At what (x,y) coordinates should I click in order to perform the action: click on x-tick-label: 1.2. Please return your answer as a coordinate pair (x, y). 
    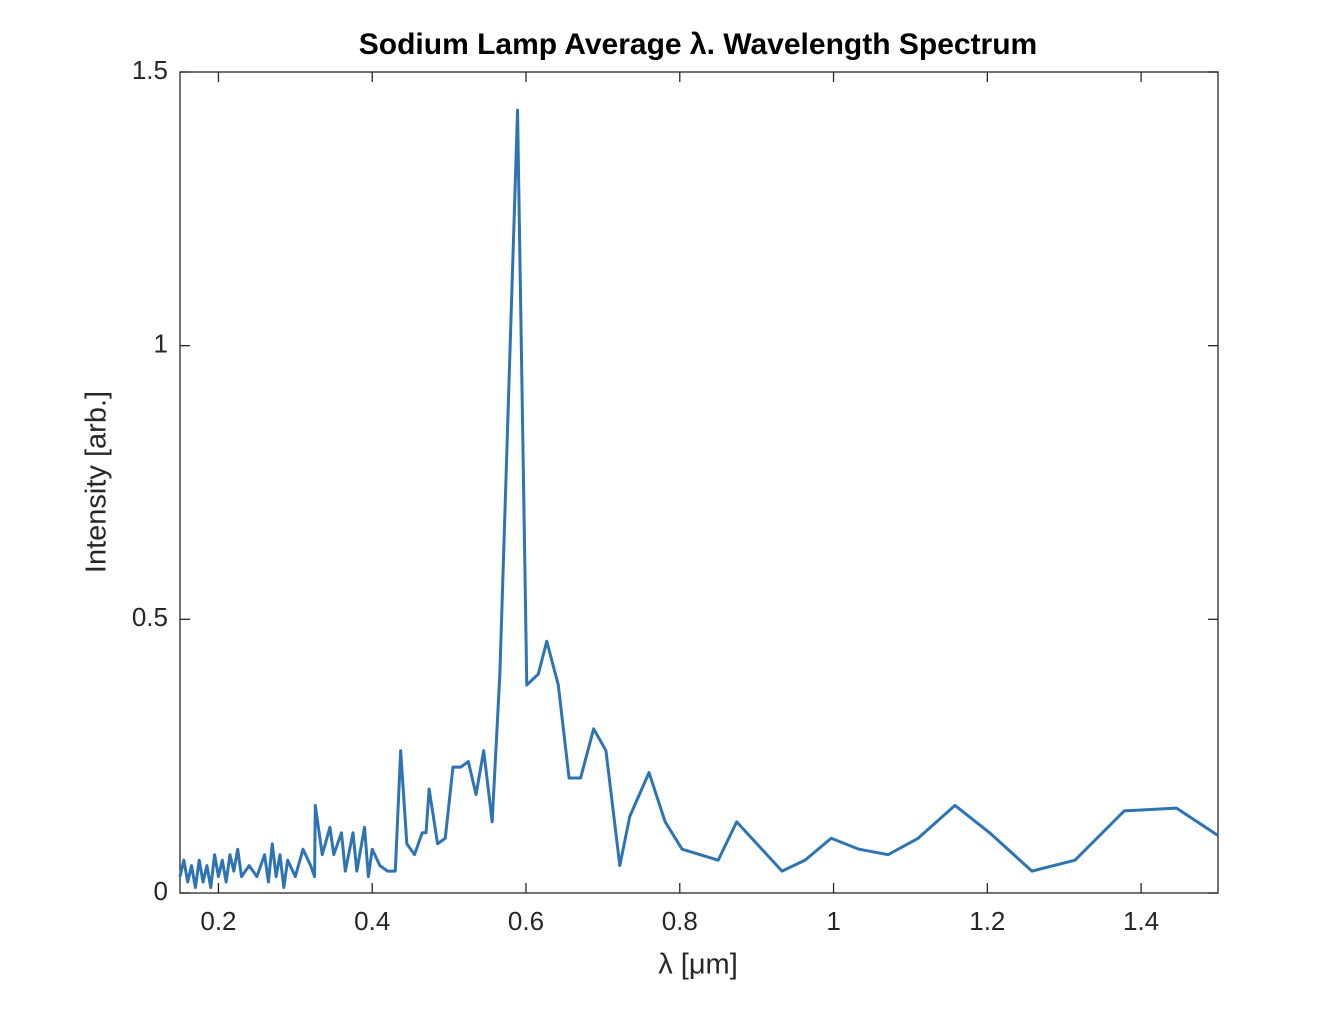
    Looking at the image, I should click on (987, 921).